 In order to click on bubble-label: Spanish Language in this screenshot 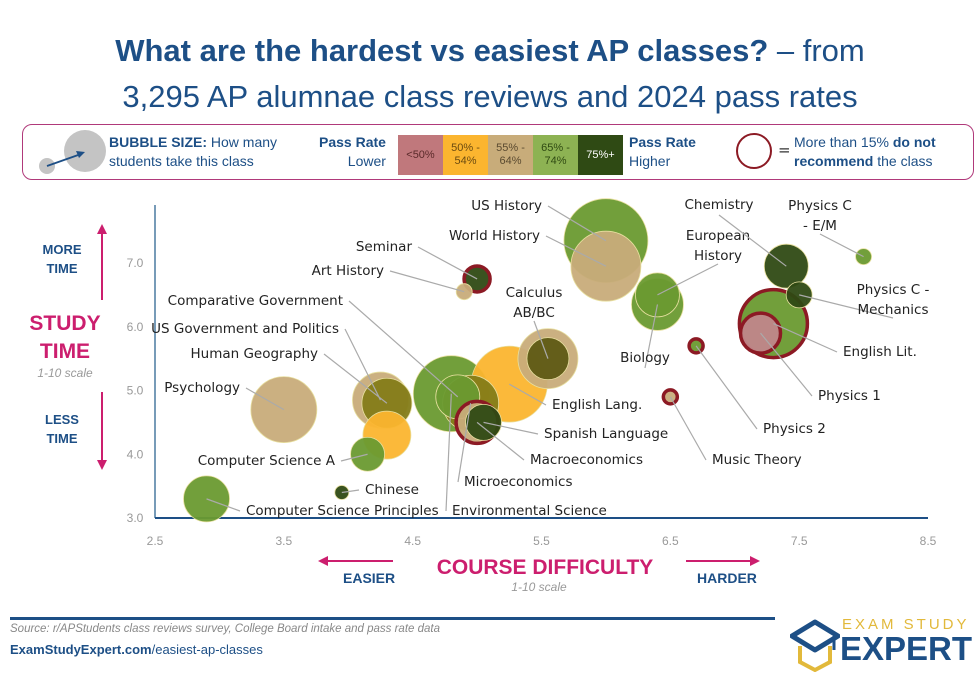, I will do `click(606, 434)`.